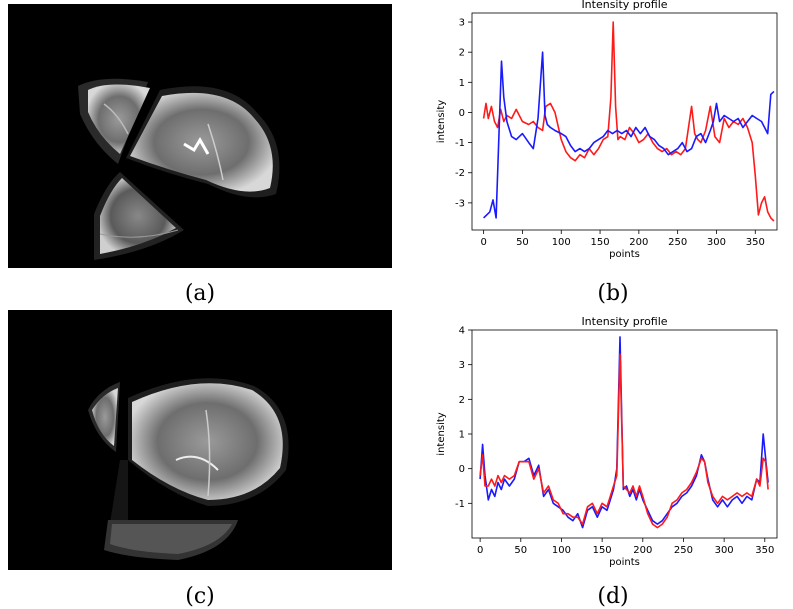 This screenshot has height=609, width=793. What do you see at coordinates (629, 135) in the screenshot?
I see `series-line-blue` at bounding box center [629, 135].